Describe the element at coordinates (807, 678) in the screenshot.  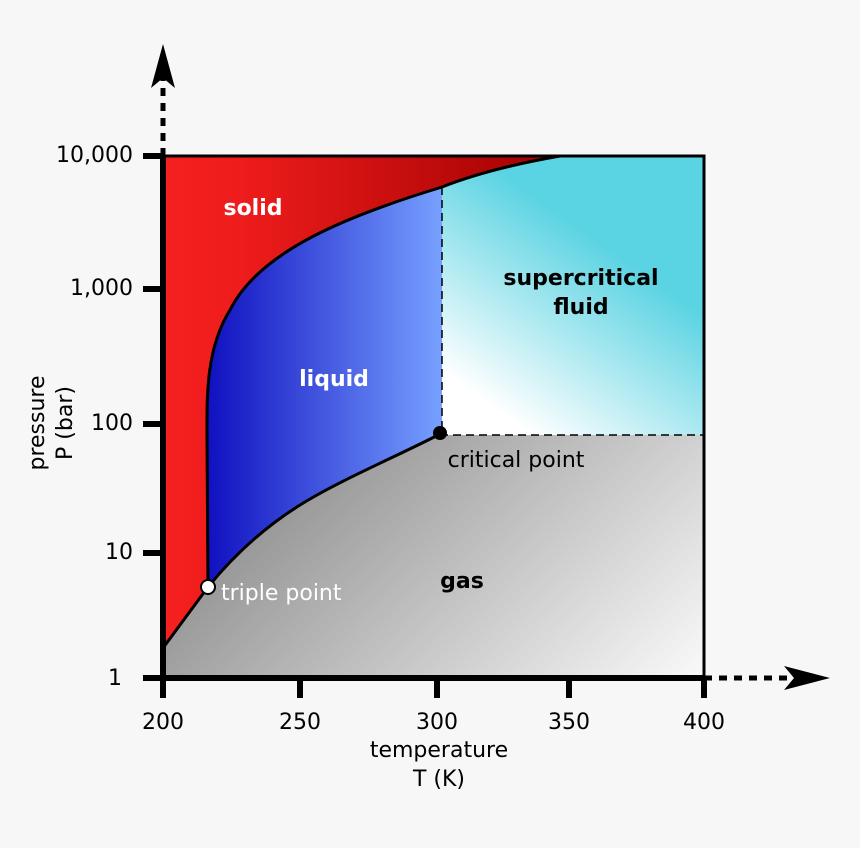
I see `x-axis-arrowhead` at that location.